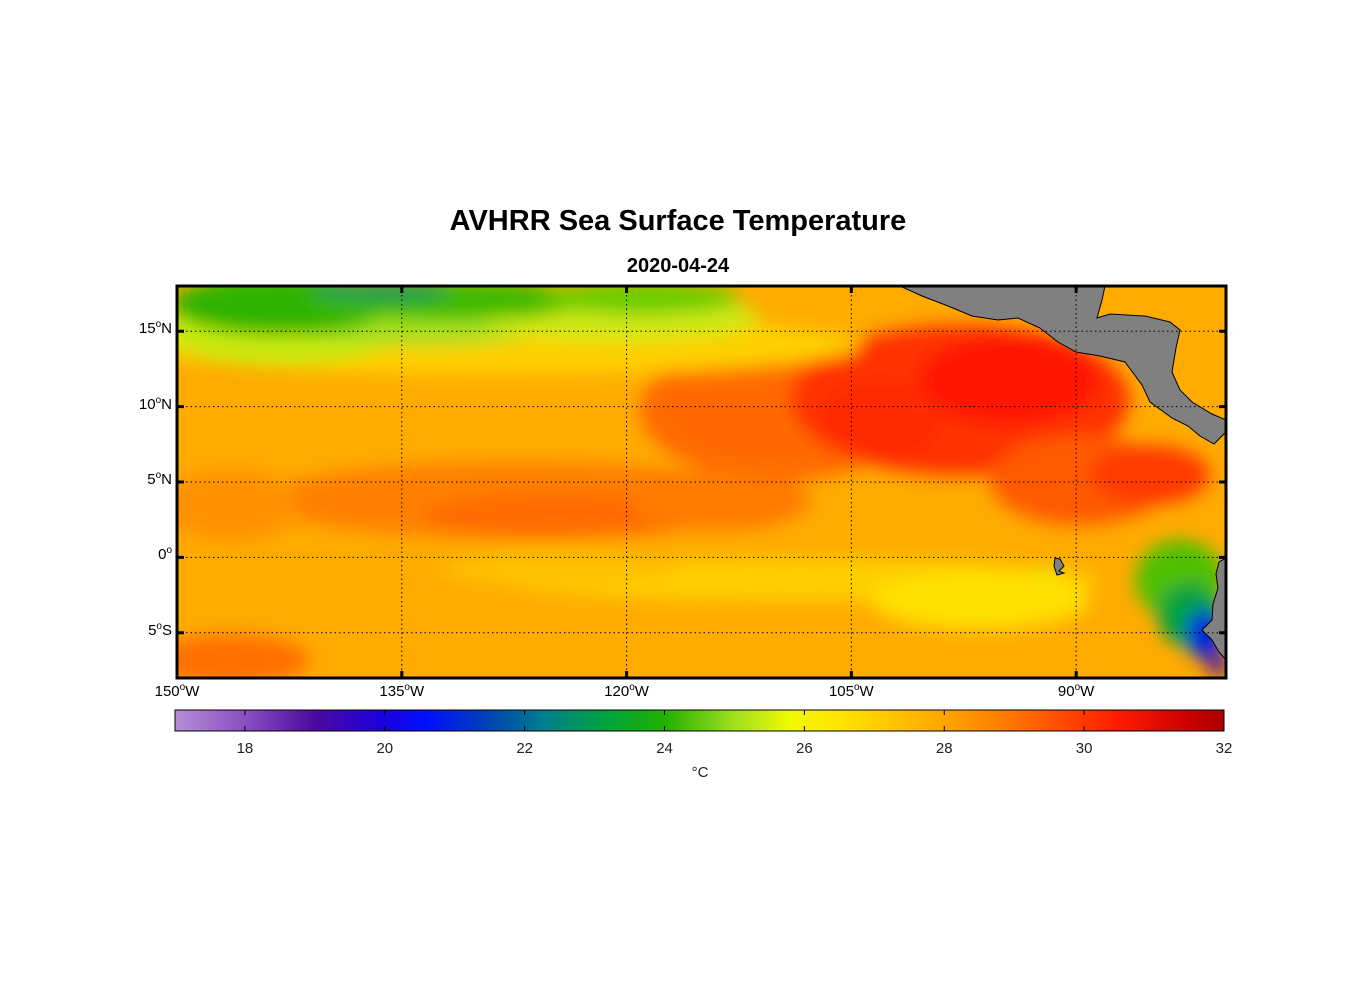 The height and width of the screenshot is (1000, 1356). What do you see at coordinates (155, 403) in the screenshot?
I see `lat-label: 10oN` at bounding box center [155, 403].